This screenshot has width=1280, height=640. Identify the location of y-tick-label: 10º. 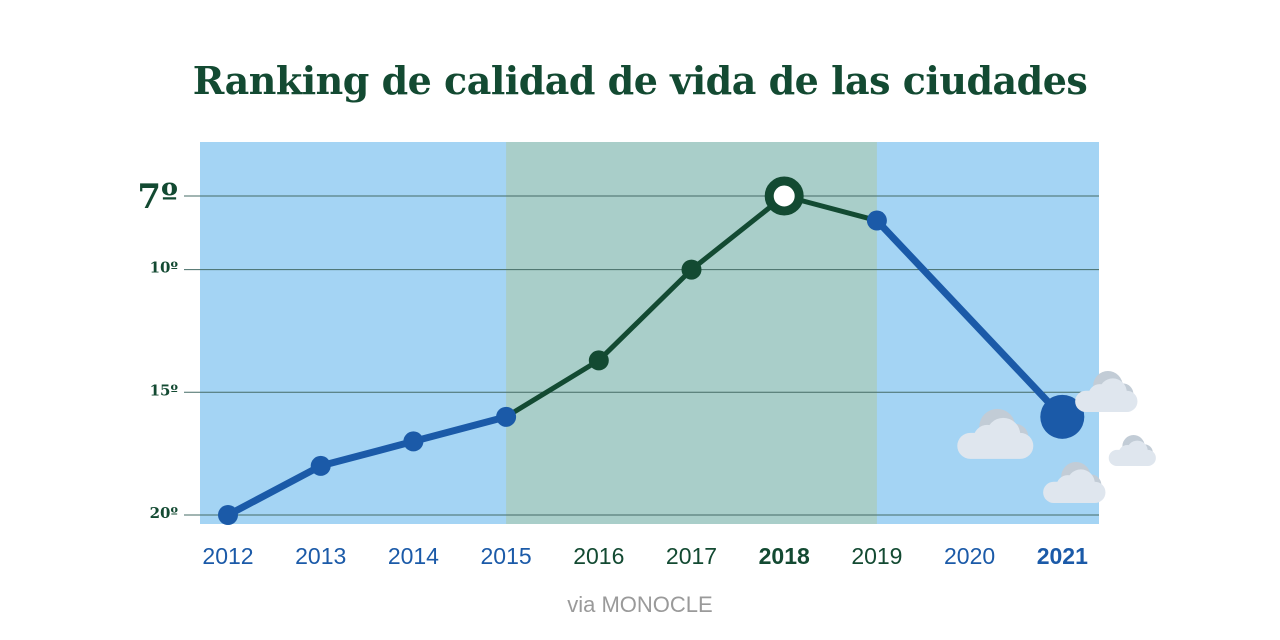
(164, 268).